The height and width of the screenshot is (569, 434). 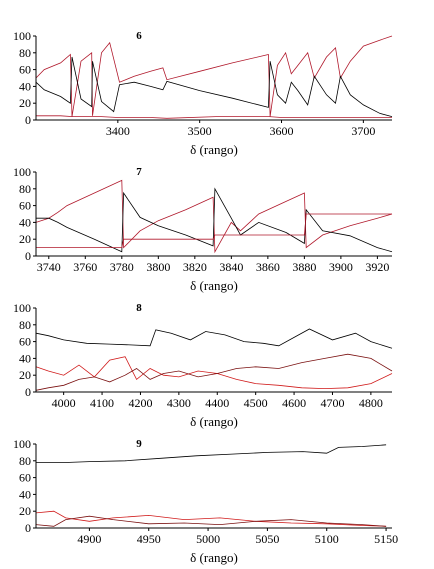 What do you see at coordinates (139, 444) in the screenshot?
I see `panel-title: 9` at bounding box center [139, 444].